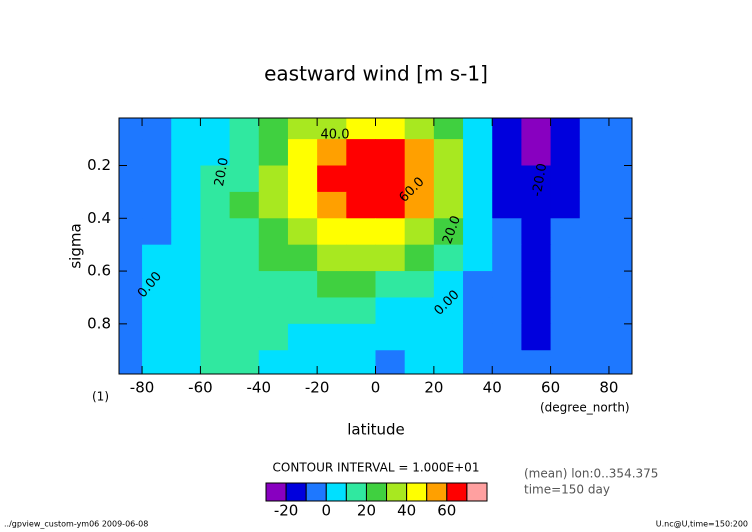 The image size is (752, 532). What do you see at coordinates (142, 388) in the screenshot?
I see `x-tick-label: -80` at bounding box center [142, 388].